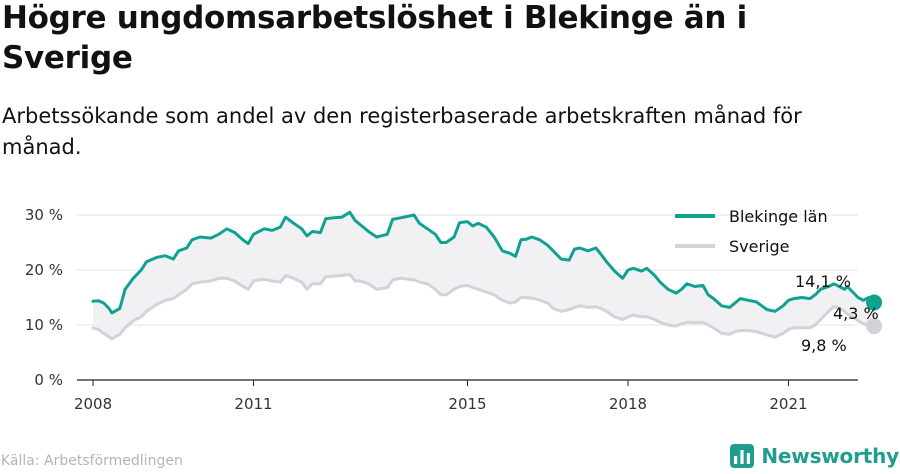 The image size is (900, 474). Describe the element at coordinates (856, 313) in the screenshot. I see `end-label-difference: 4,3 %` at that location.